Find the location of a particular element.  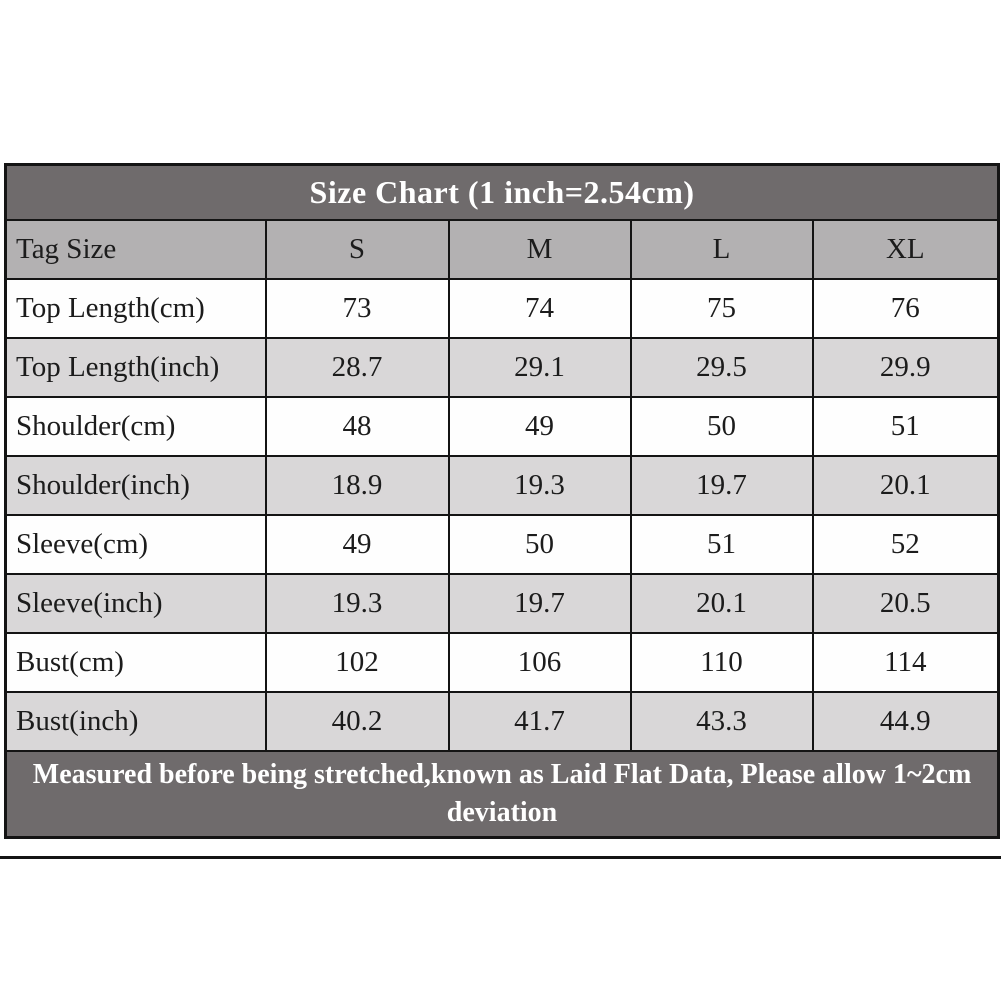

row-value: 28.7 is located at coordinates (357, 367).